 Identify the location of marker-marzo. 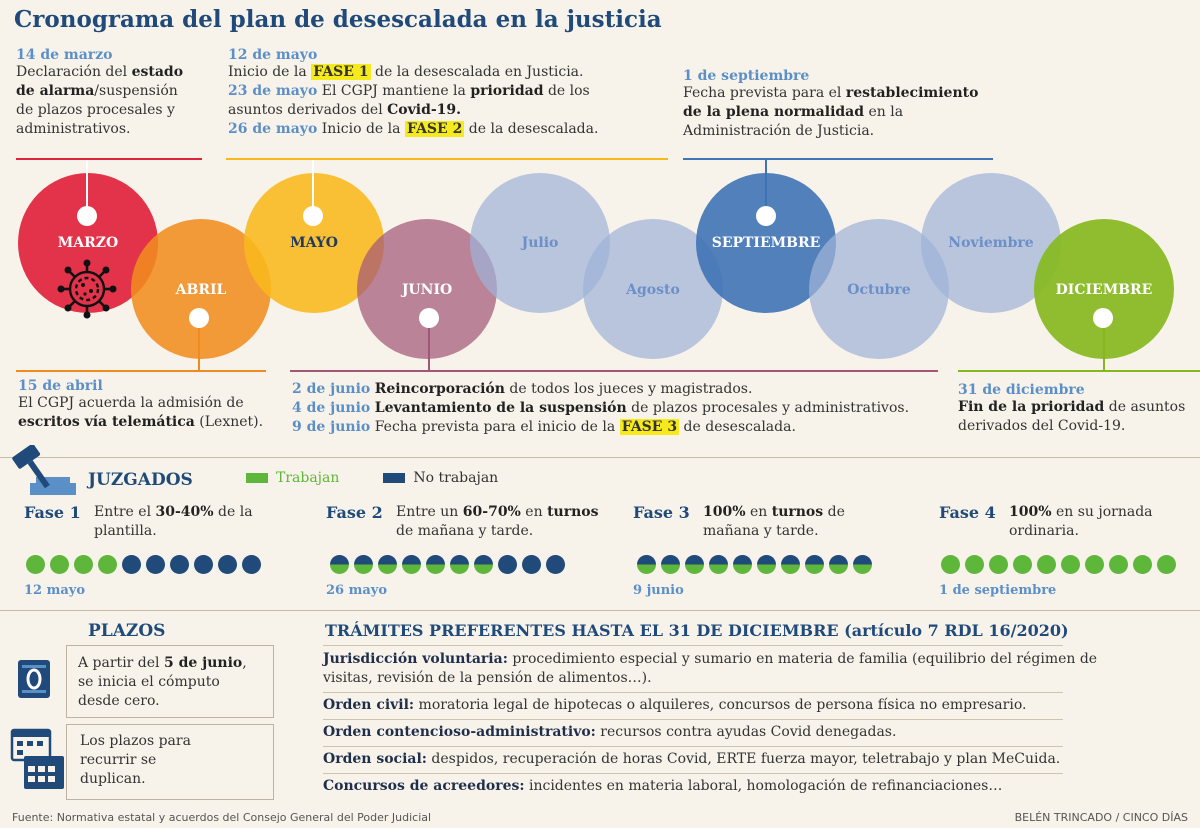
(87, 216).